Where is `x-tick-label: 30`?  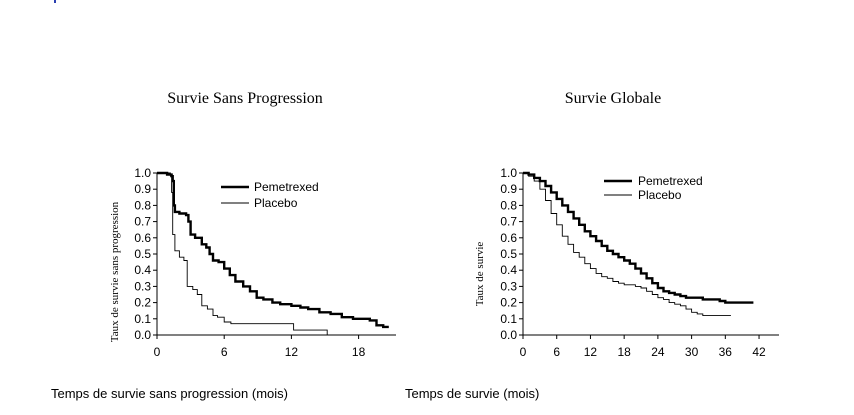 x-tick-label: 30 is located at coordinates (692, 352).